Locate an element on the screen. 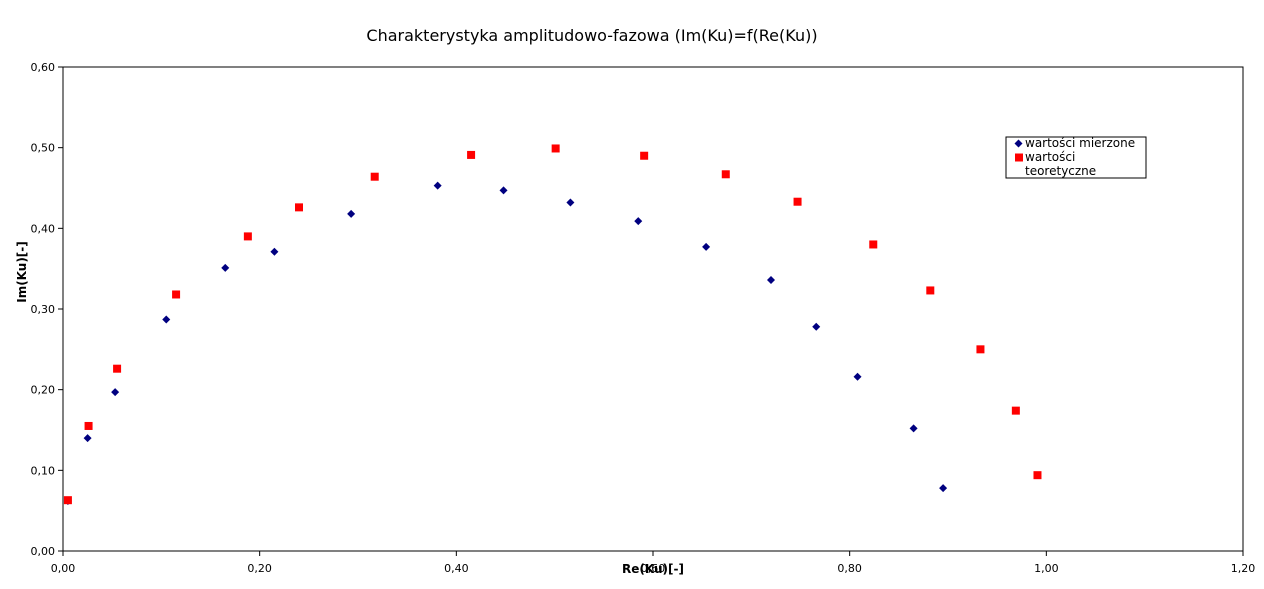  x-axis-ticks: 0,00 0,20 0,40 0,60 0,80 1,00 1,20 is located at coordinates (653, 563).